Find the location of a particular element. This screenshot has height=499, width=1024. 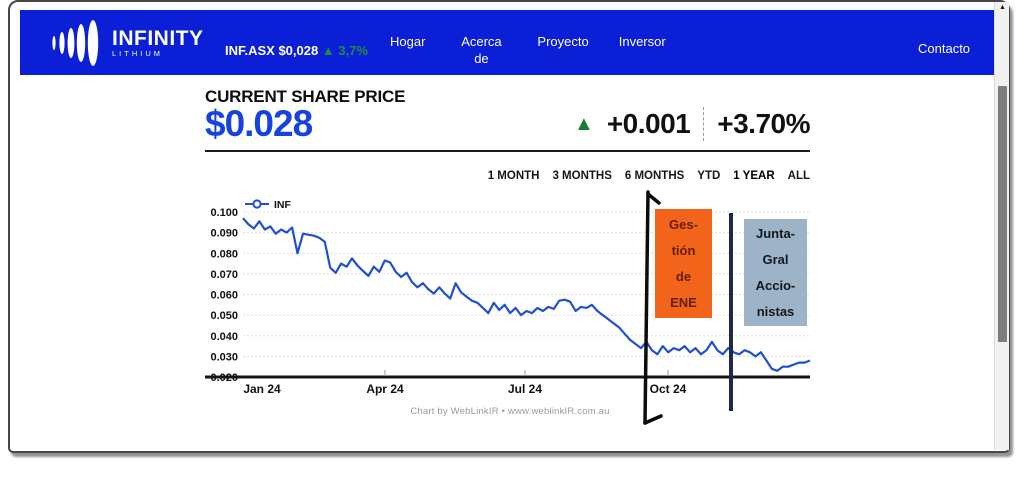

y-axis-tick-label: 0.070 is located at coordinates (224, 275).